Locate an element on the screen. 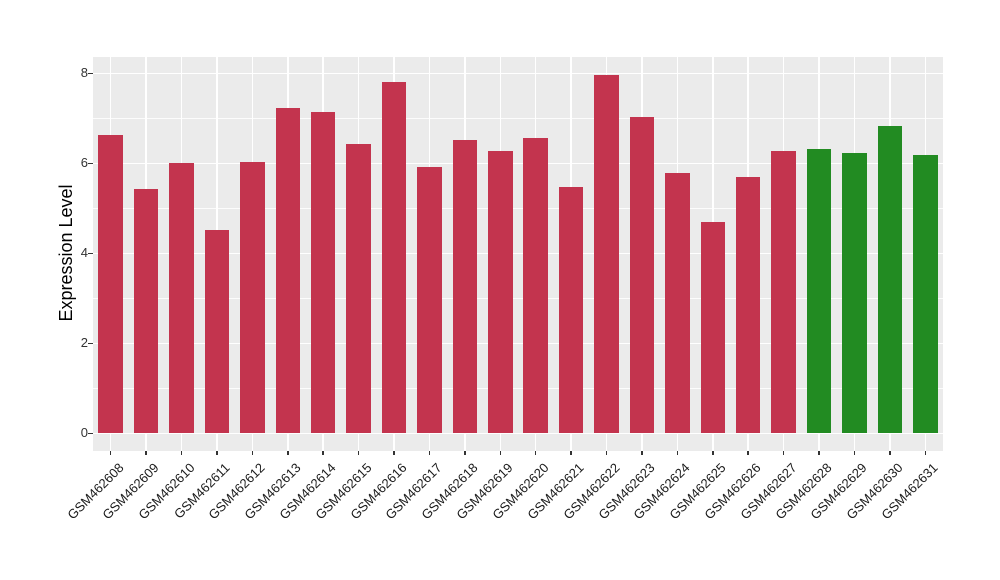 The height and width of the screenshot is (580, 1000). bar-GSM462619 is located at coordinates (500, 292).